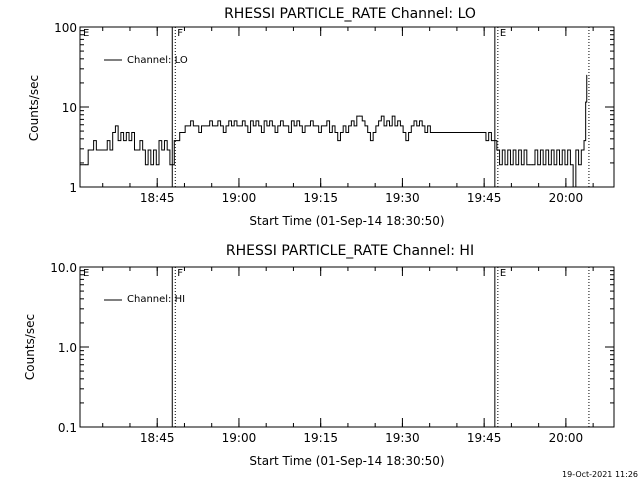  Describe the element at coordinates (157, 198) in the screenshot. I see `x-tick-label: 18:45` at that location.